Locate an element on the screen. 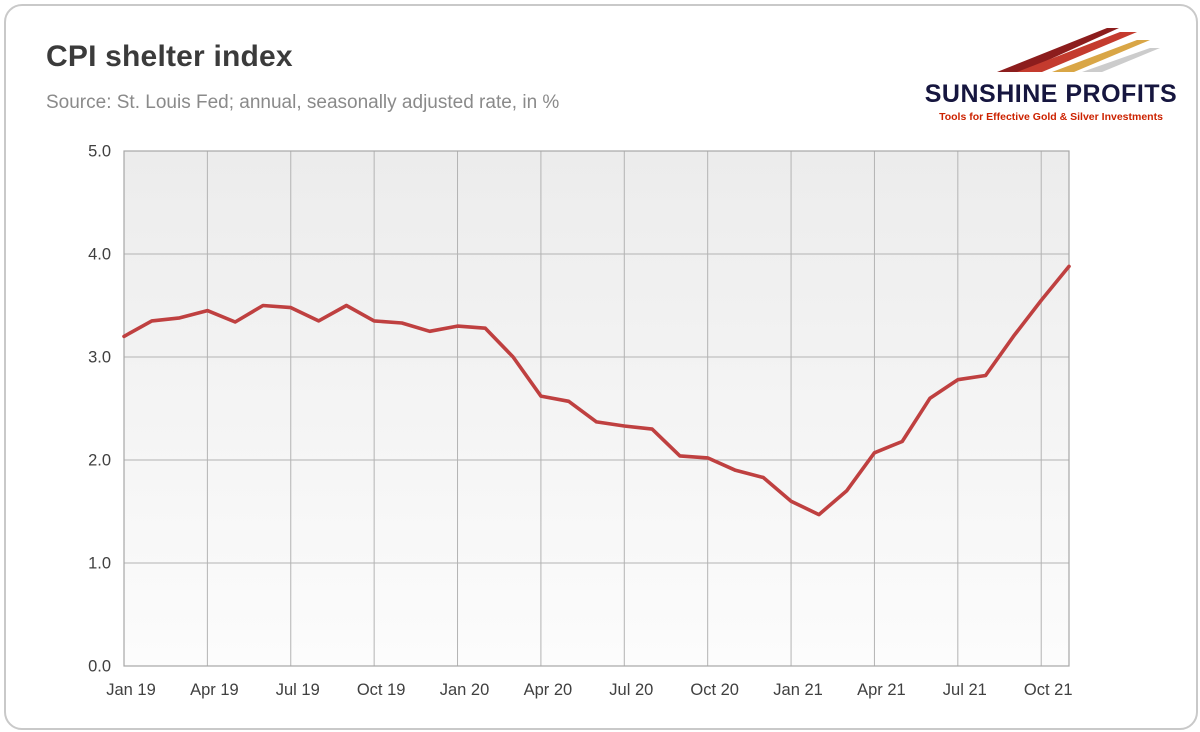 The image size is (1200, 732). y-axis-tick-label: 2.0 is located at coordinates (99, 461).